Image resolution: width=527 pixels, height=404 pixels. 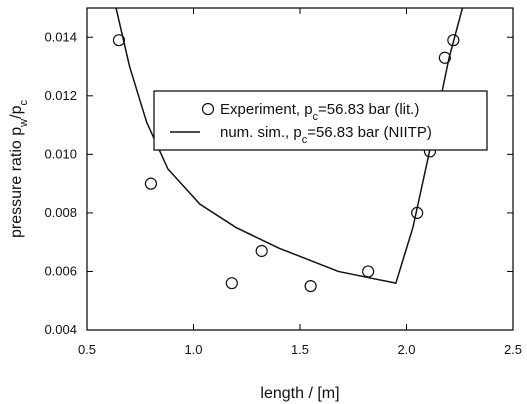 What do you see at coordinates (261, 132) in the screenshot?
I see `legend-label-simulation-pre: num. sim., p` at bounding box center [261, 132].